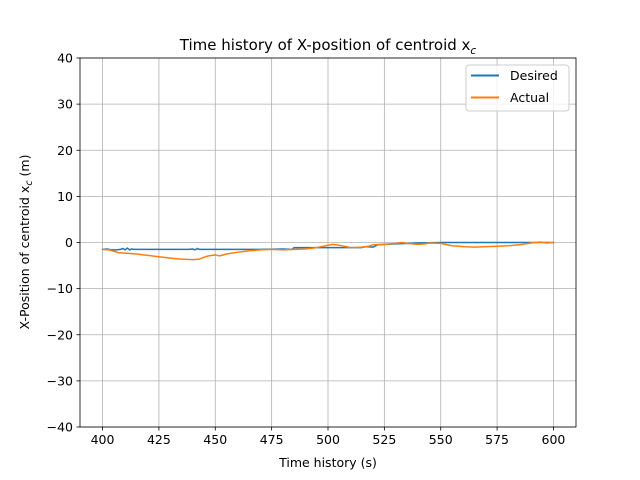 This screenshot has width=640, height=480. What do you see at coordinates (327, 462) in the screenshot?
I see `x-axis-title: Time history (s)` at bounding box center [327, 462].